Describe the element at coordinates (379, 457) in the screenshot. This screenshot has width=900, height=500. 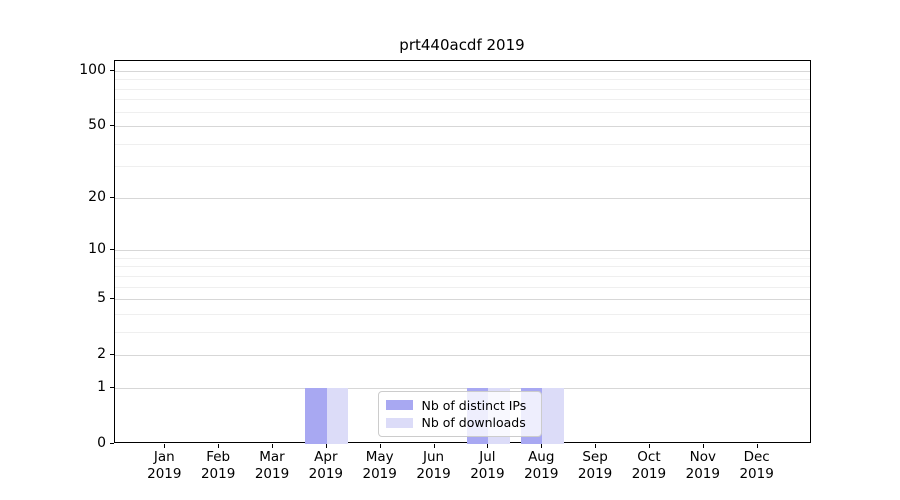
I see `x-tick-month: May` at that location.